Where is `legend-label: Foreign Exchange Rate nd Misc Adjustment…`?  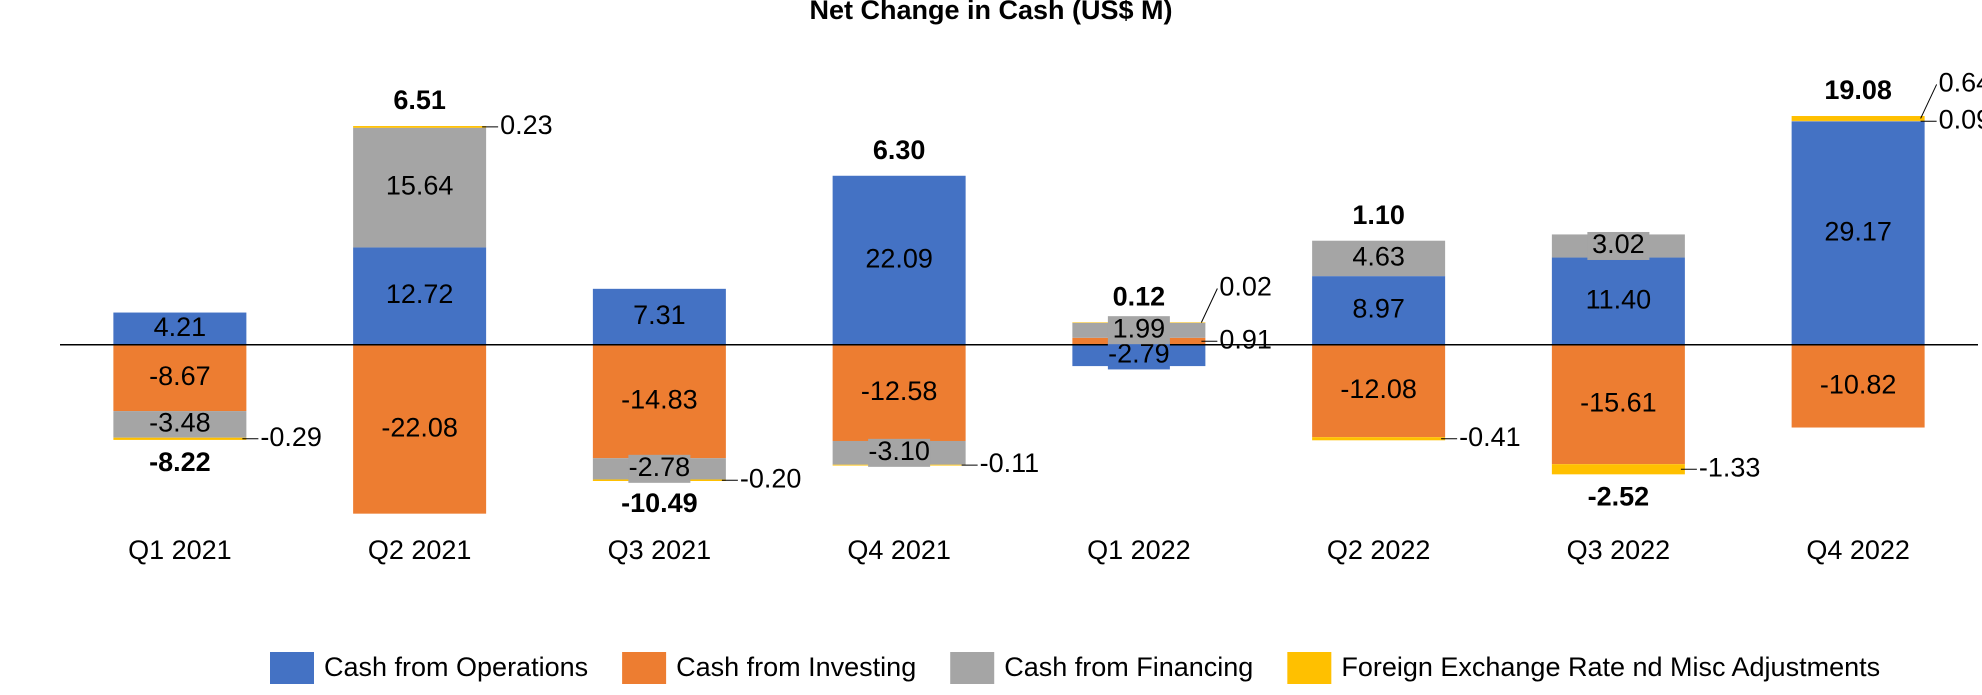 legend-label: Foreign Exchange Rate nd Misc Adjustment… is located at coordinates (1610, 667).